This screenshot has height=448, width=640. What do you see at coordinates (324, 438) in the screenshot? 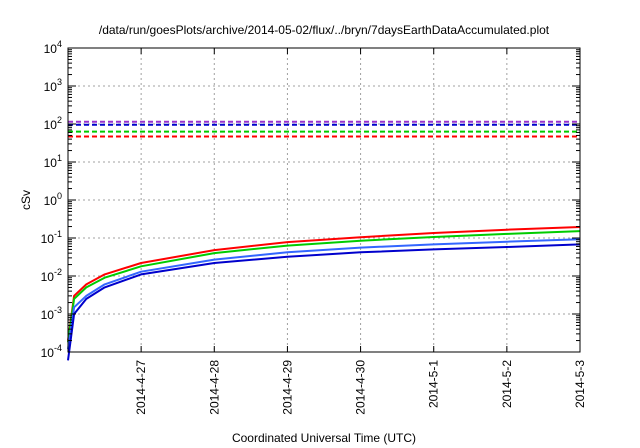
I see `x-axis-label: Coordinated Universal Time (UTC)` at bounding box center [324, 438].